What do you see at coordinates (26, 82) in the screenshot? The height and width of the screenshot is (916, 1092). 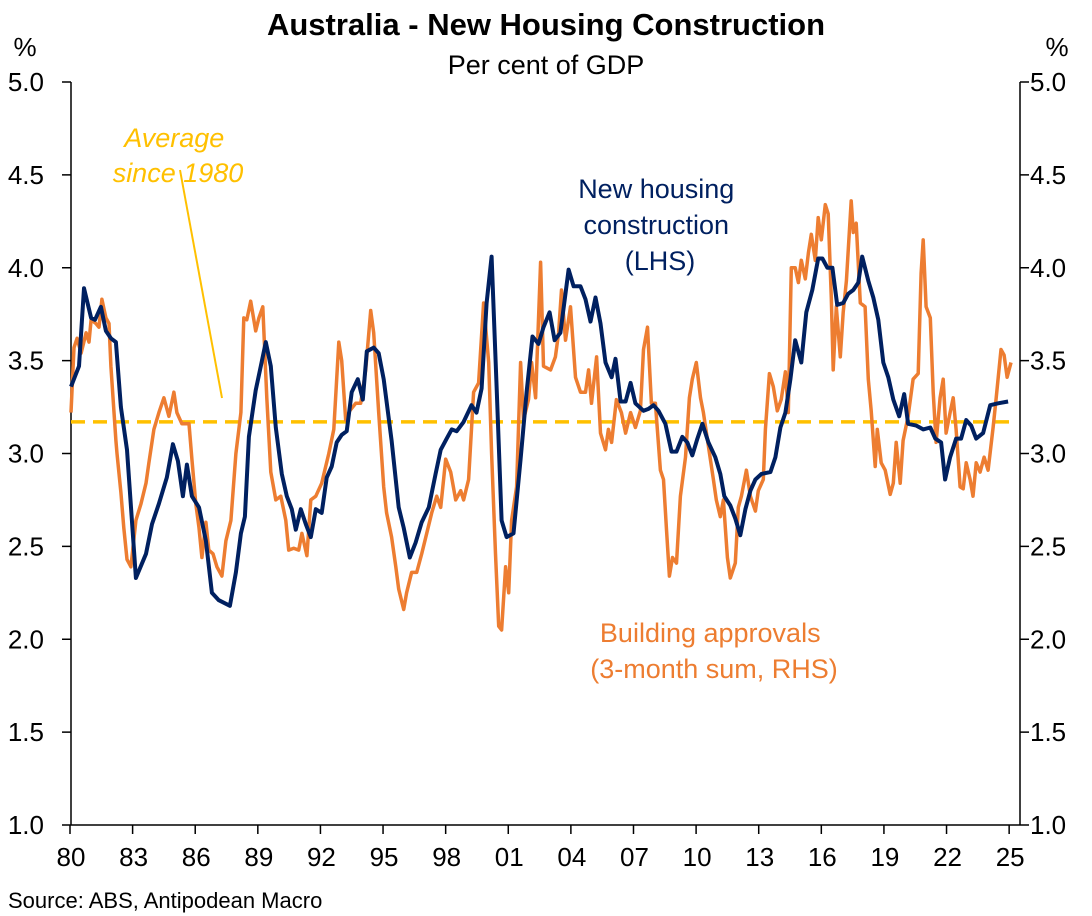 I see `left-y-tick-label: 5.0` at bounding box center [26, 82].